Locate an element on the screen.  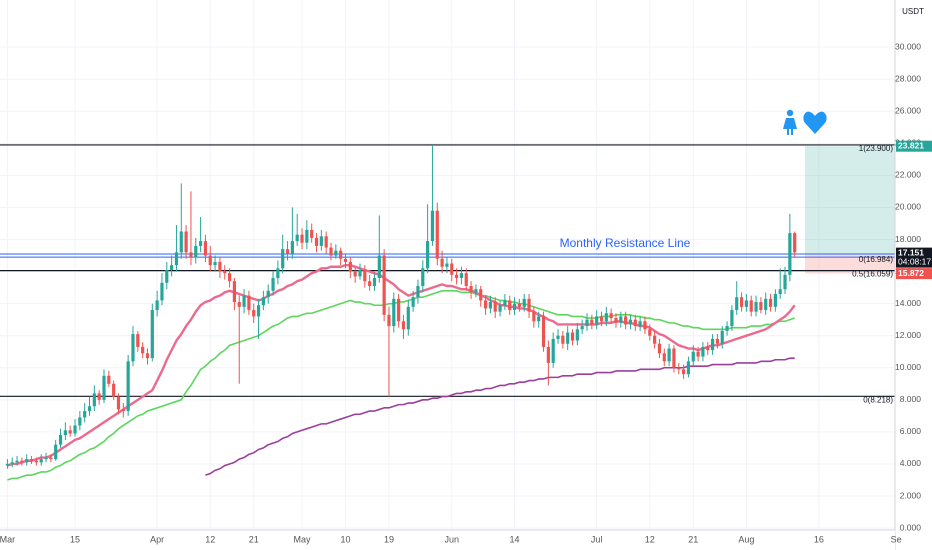
x-tick-label: 16 is located at coordinates (819, 539).